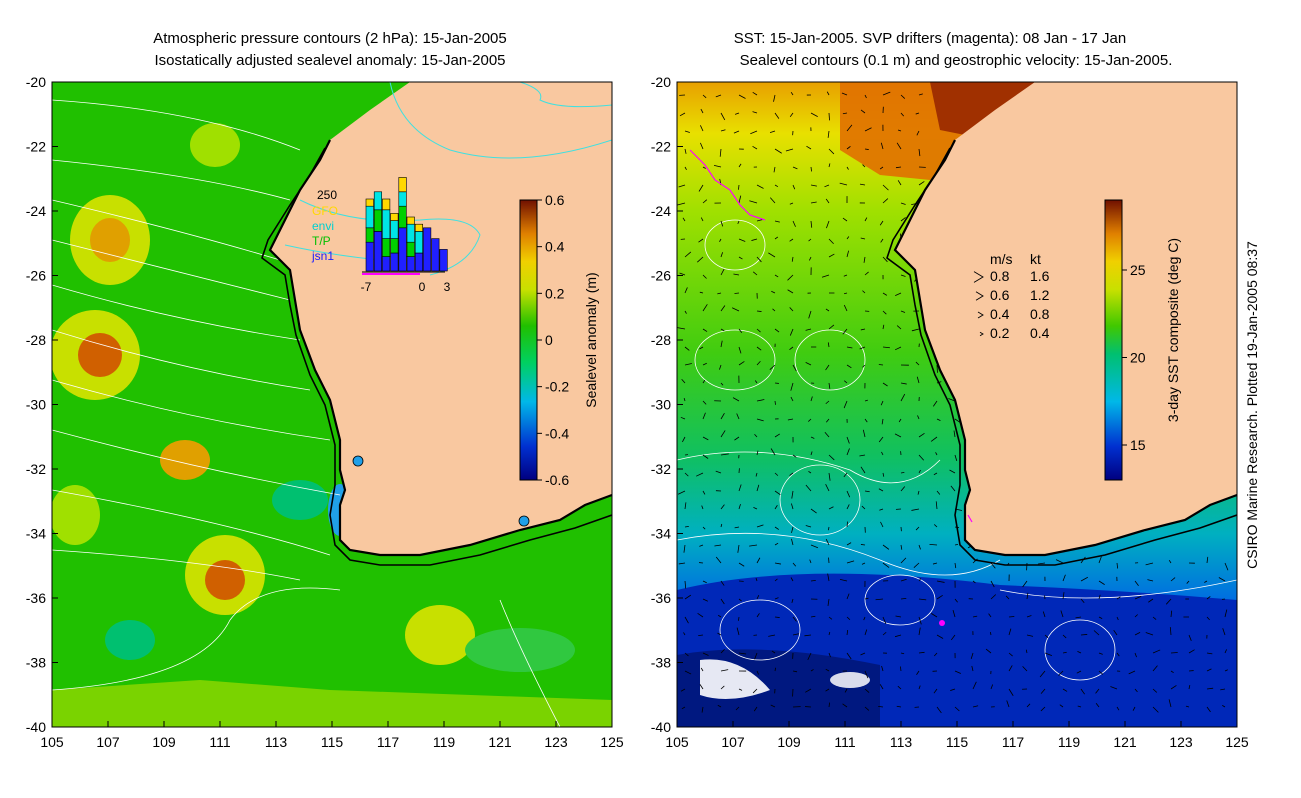  I want to click on colorbar-tick-label: 0.2, so click(555, 293).